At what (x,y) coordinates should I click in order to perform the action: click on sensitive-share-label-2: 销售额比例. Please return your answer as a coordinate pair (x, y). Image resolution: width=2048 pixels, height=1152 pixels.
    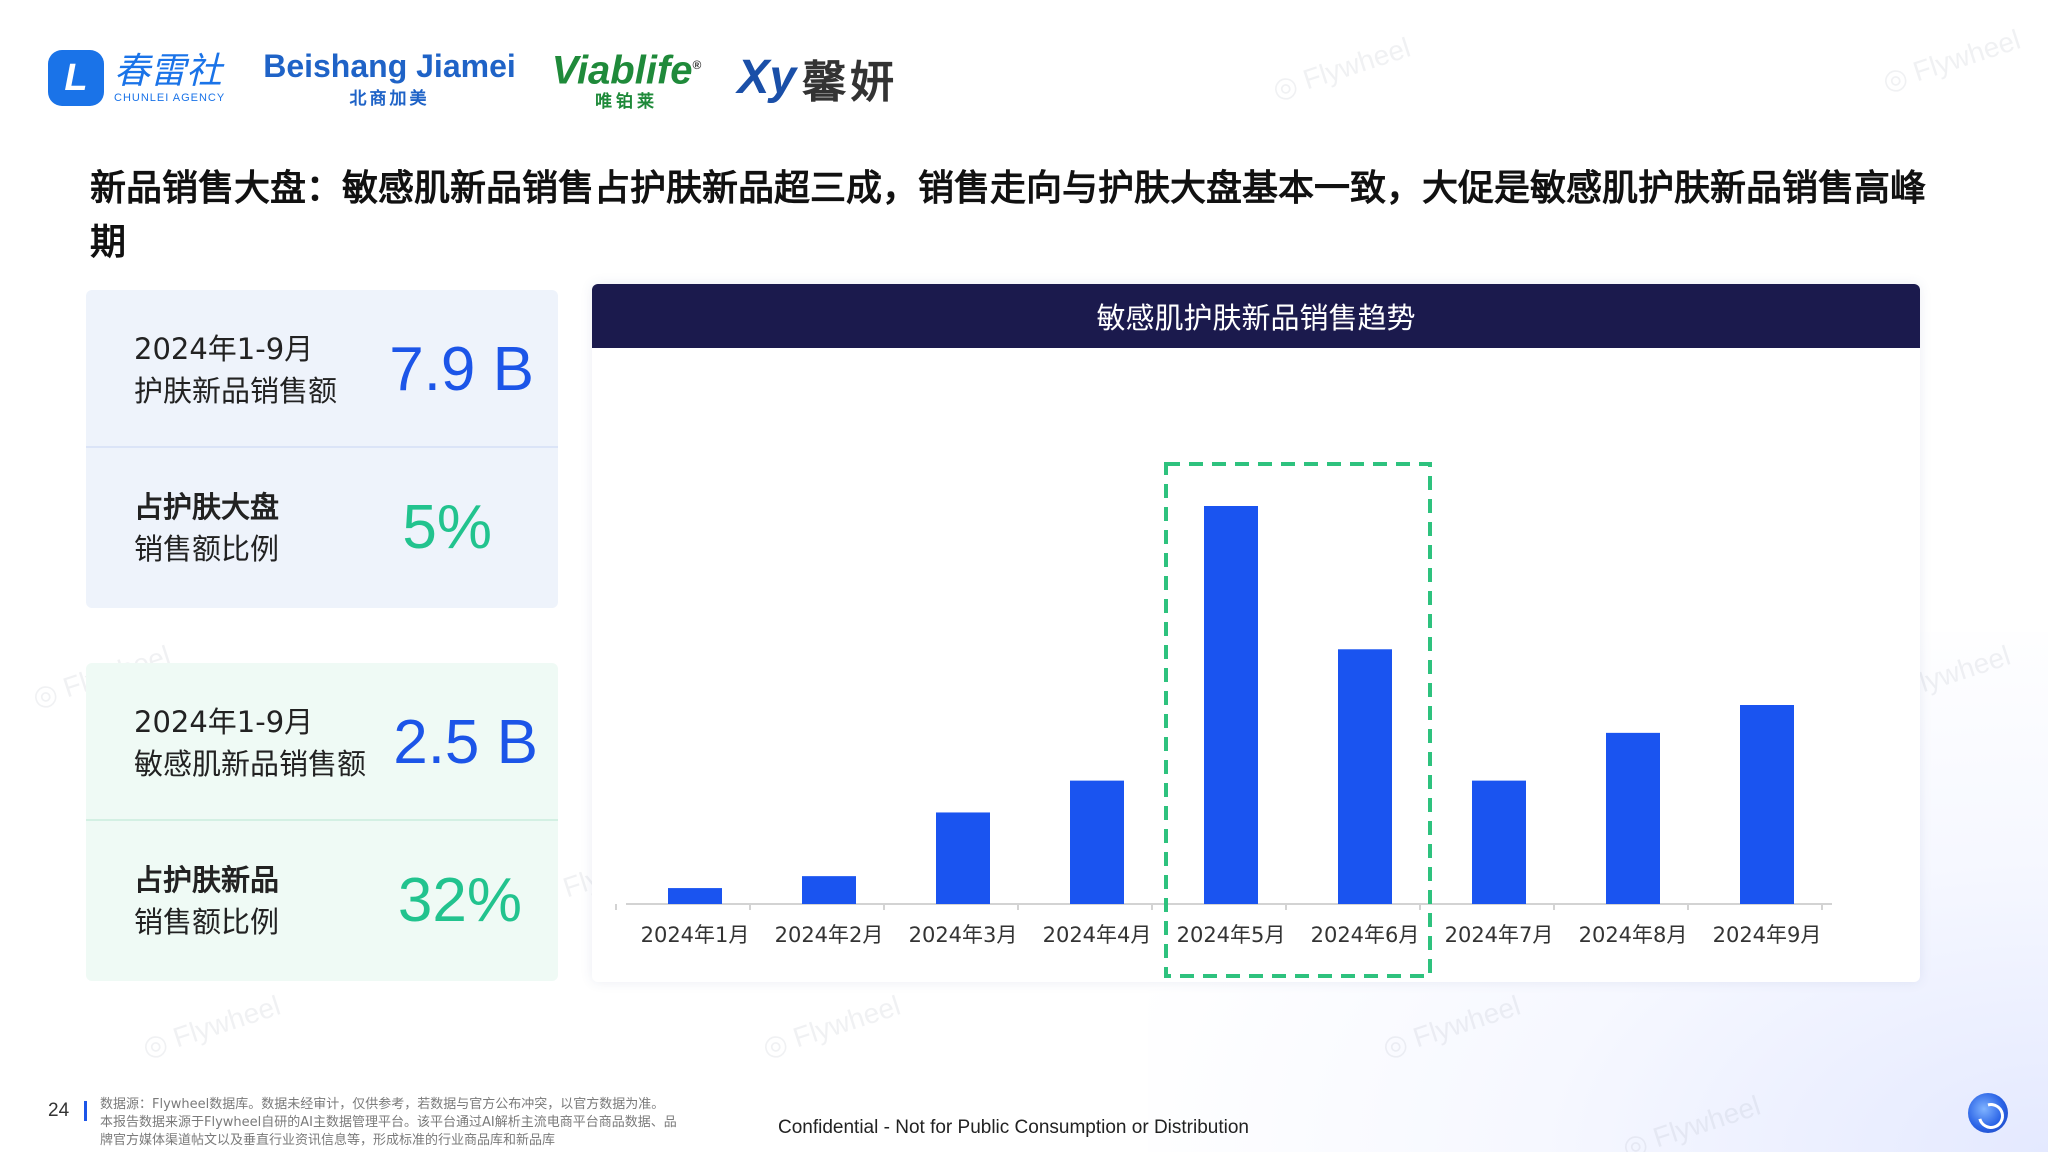
    Looking at the image, I should click on (207, 922).